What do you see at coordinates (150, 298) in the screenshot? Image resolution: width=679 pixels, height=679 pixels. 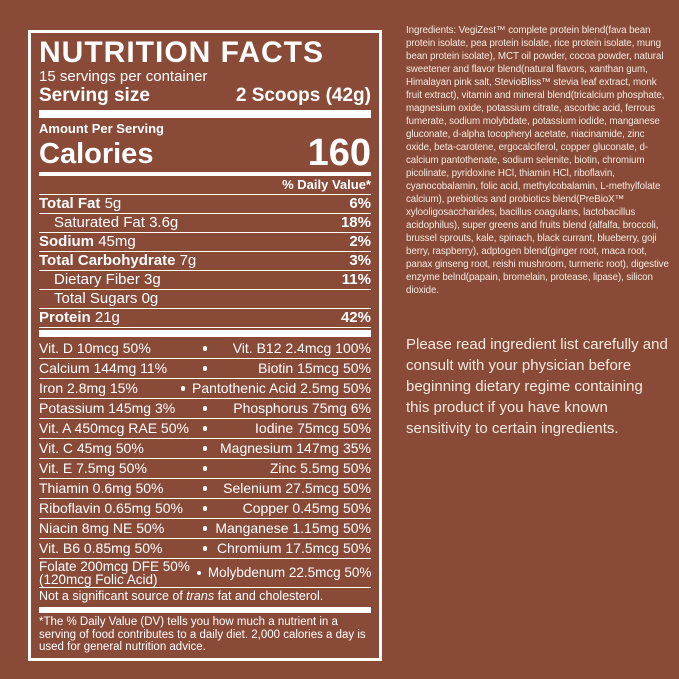 I see `nutrient-amount: 0g` at bounding box center [150, 298].